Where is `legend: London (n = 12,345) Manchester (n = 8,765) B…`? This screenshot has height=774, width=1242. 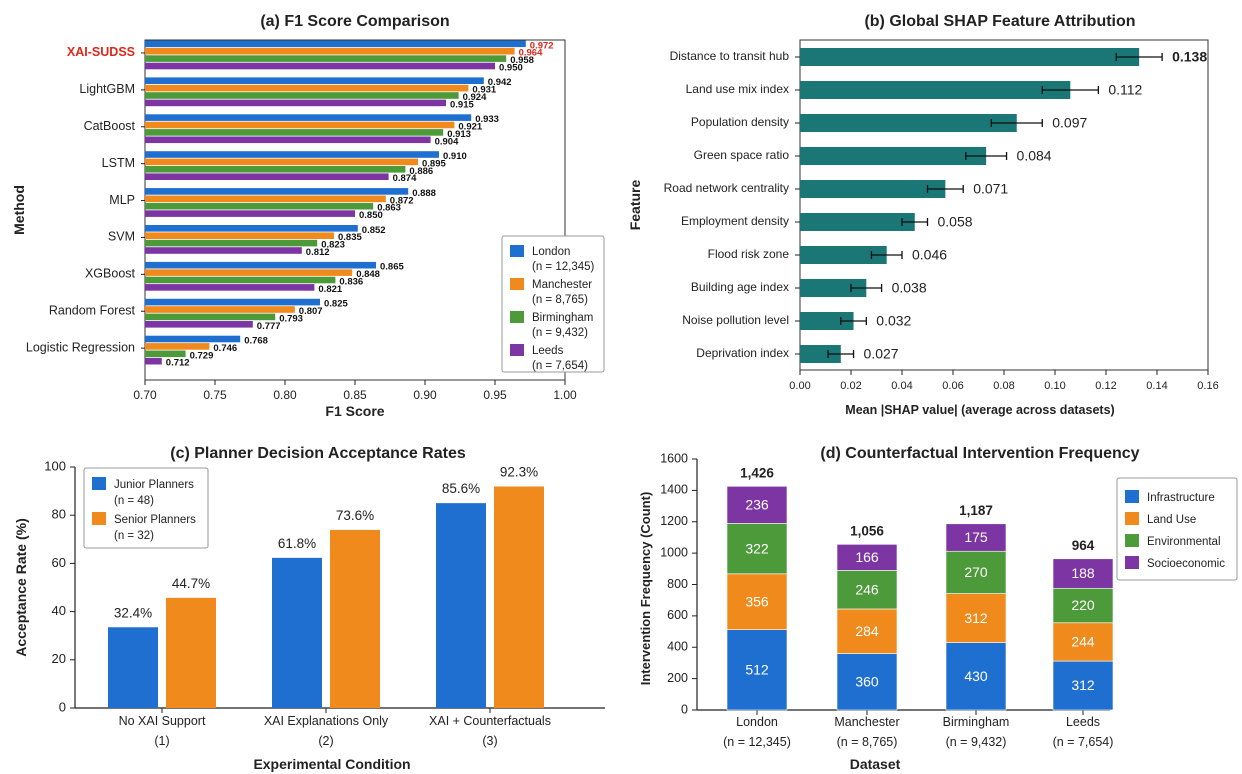 legend: London (n = 12,345) Manchester (n = 8,765) B… is located at coordinates (553, 304).